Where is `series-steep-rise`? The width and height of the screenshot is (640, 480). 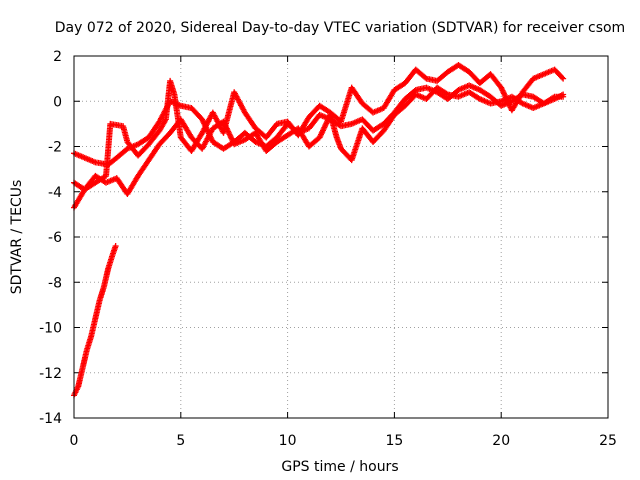
series-steep-rise is located at coordinates (95, 321).